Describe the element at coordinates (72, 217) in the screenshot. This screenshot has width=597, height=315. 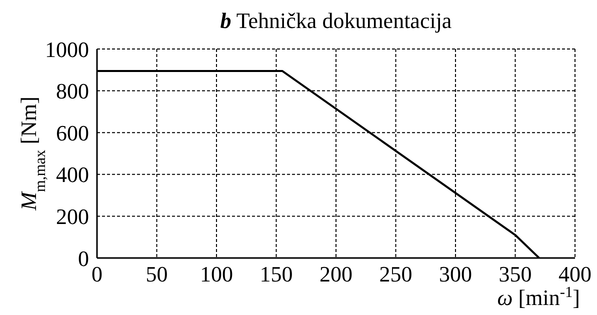
I see `y-tick-label: 200` at that location.